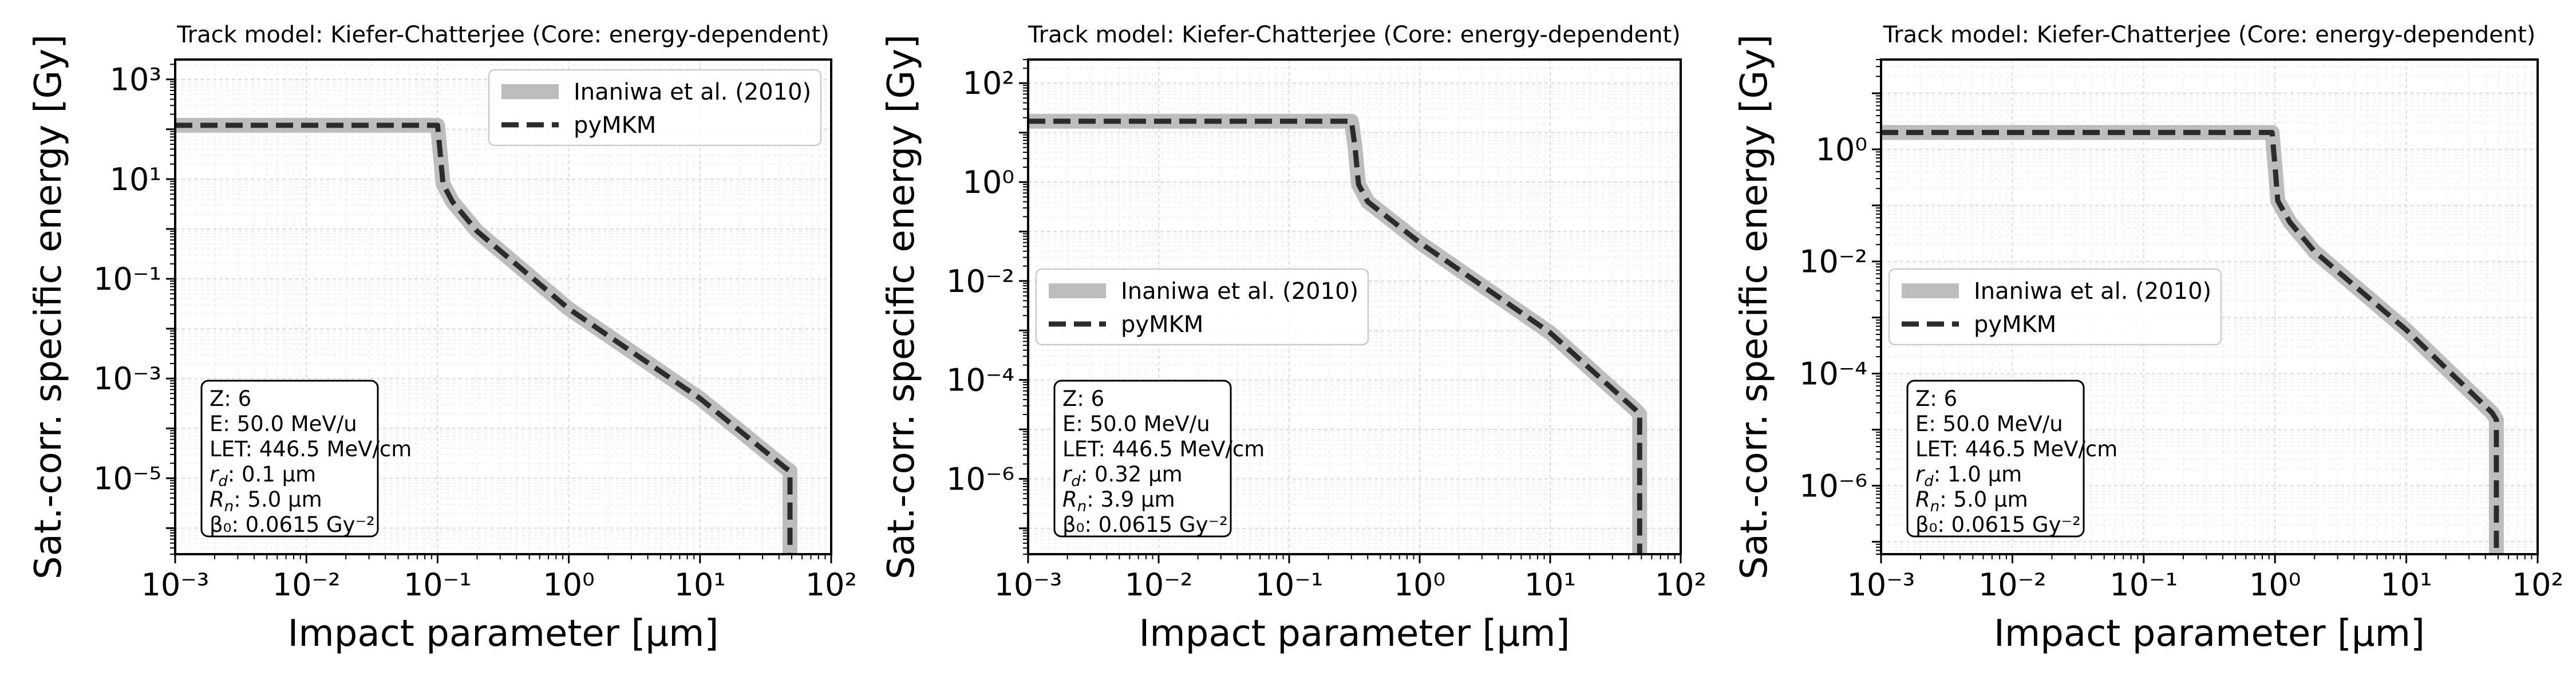 This screenshot has width=2576, height=687. What do you see at coordinates (127, 279) in the screenshot?
I see `y-tick-label: 10⁻¹` at bounding box center [127, 279].